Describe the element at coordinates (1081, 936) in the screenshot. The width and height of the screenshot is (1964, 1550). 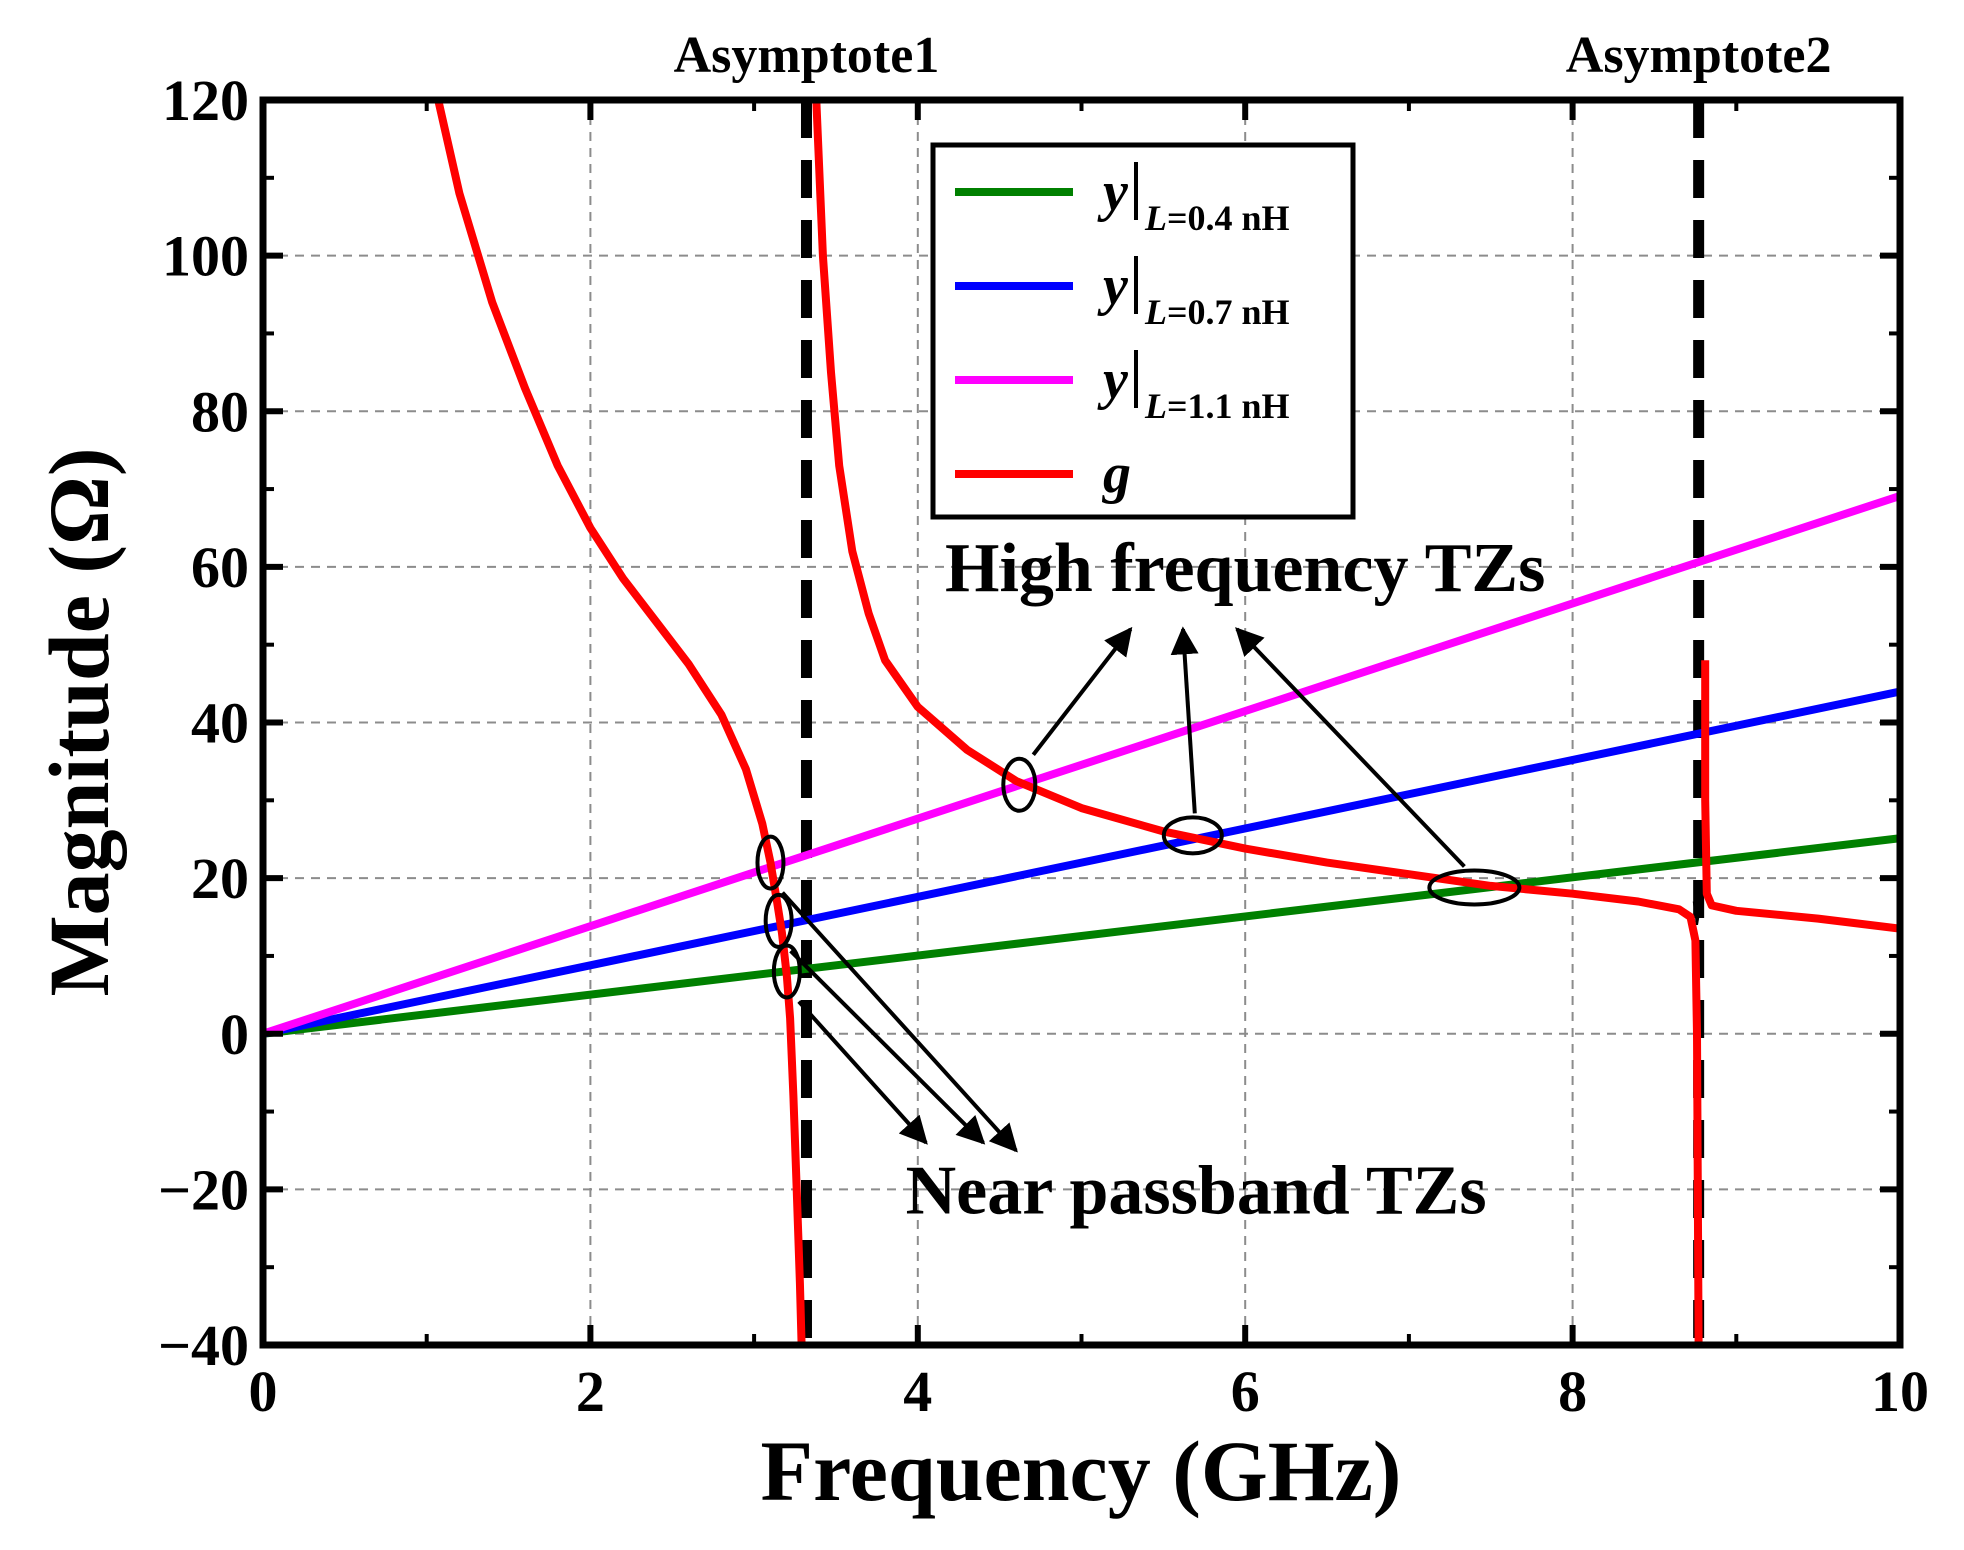
I see `series-line-y04` at that location.